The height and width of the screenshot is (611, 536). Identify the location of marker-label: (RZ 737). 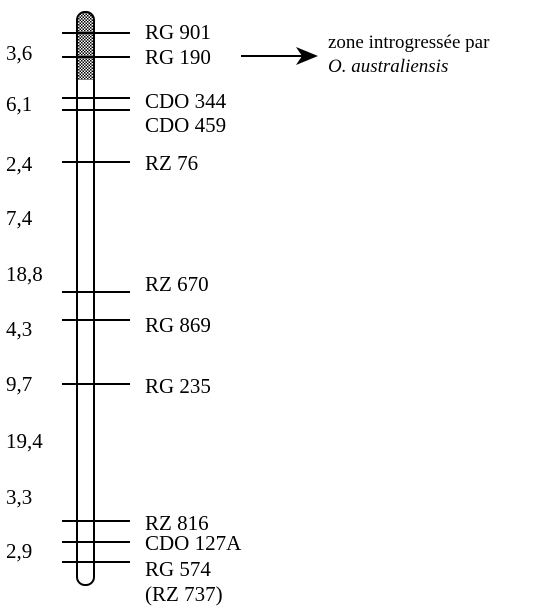
(184, 594).